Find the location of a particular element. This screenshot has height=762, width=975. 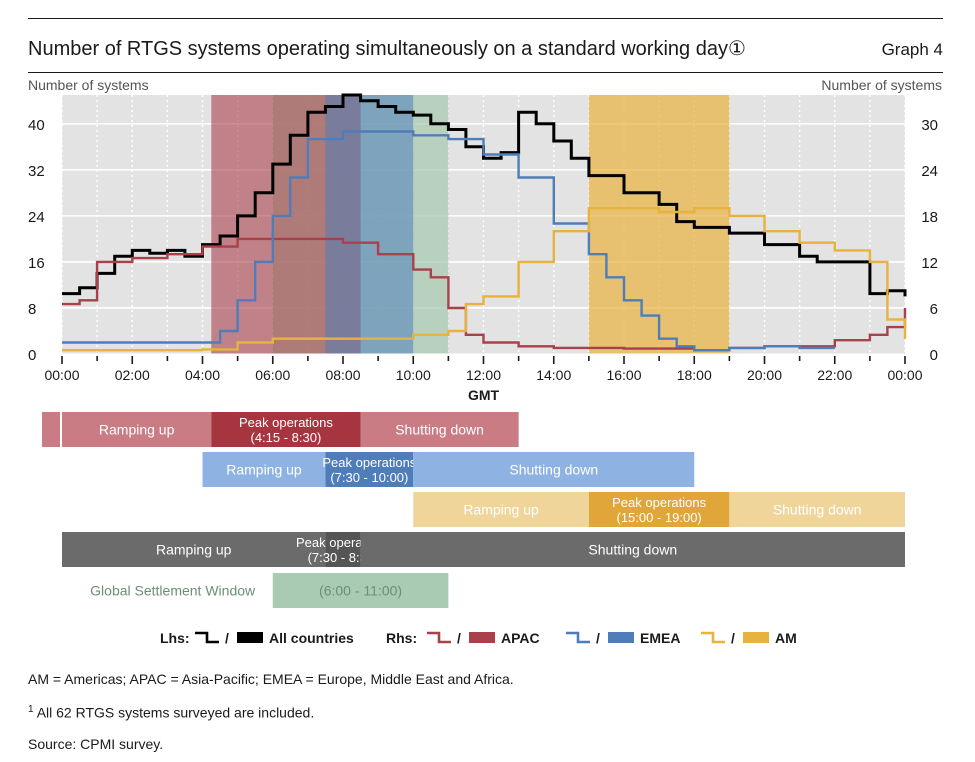

y-tick-left: 40 is located at coordinates (36, 125).